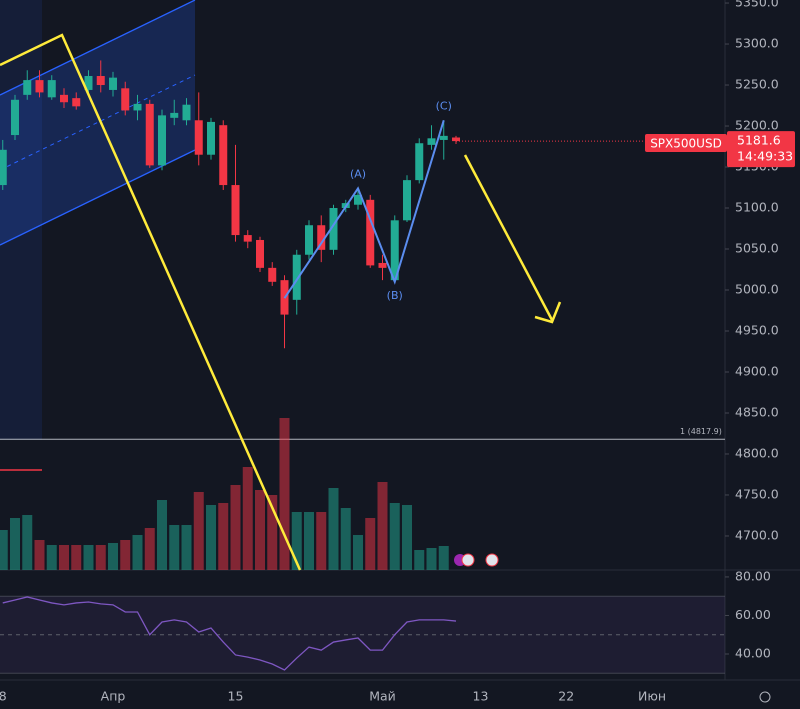  What do you see at coordinates (236, 696) in the screenshot?
I see `x-tick-label: 15` at bounding box center [236, 696].